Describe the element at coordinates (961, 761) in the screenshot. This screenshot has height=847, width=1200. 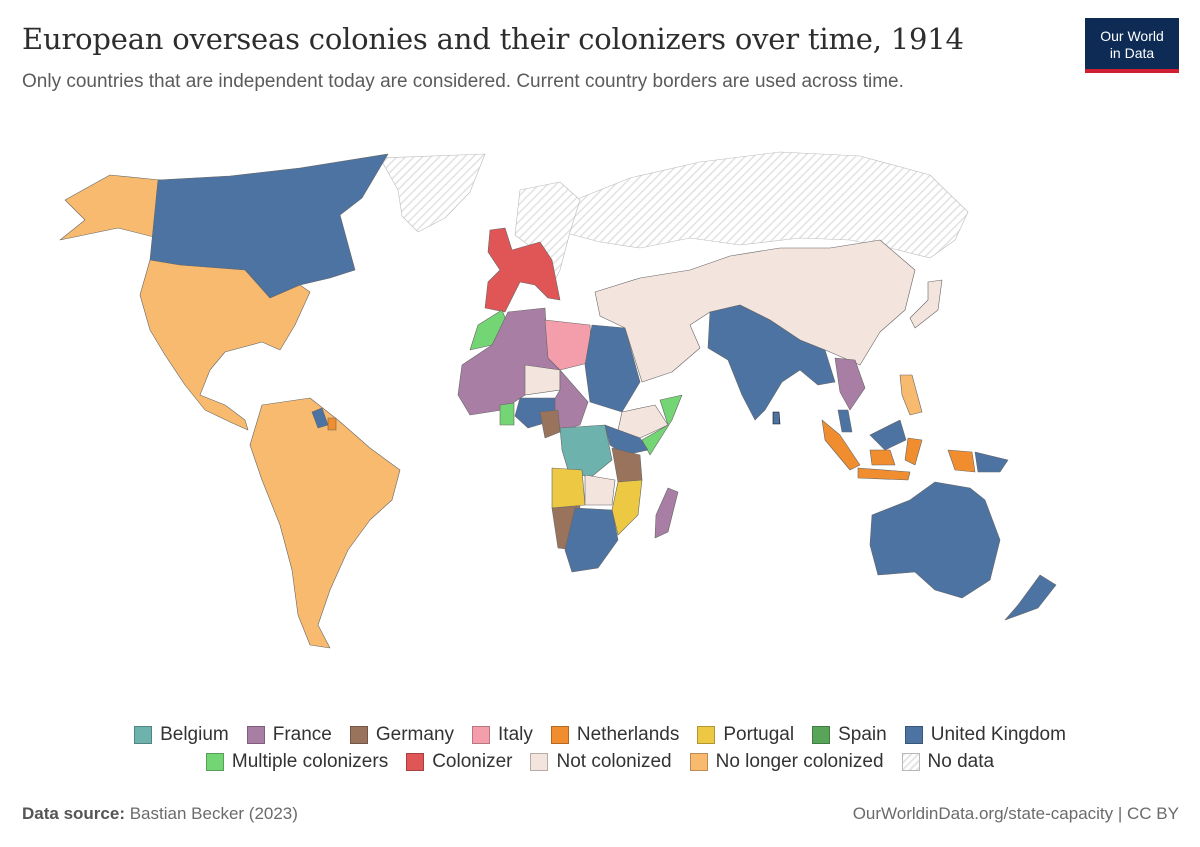
I see `legend-label: No data` at that location.